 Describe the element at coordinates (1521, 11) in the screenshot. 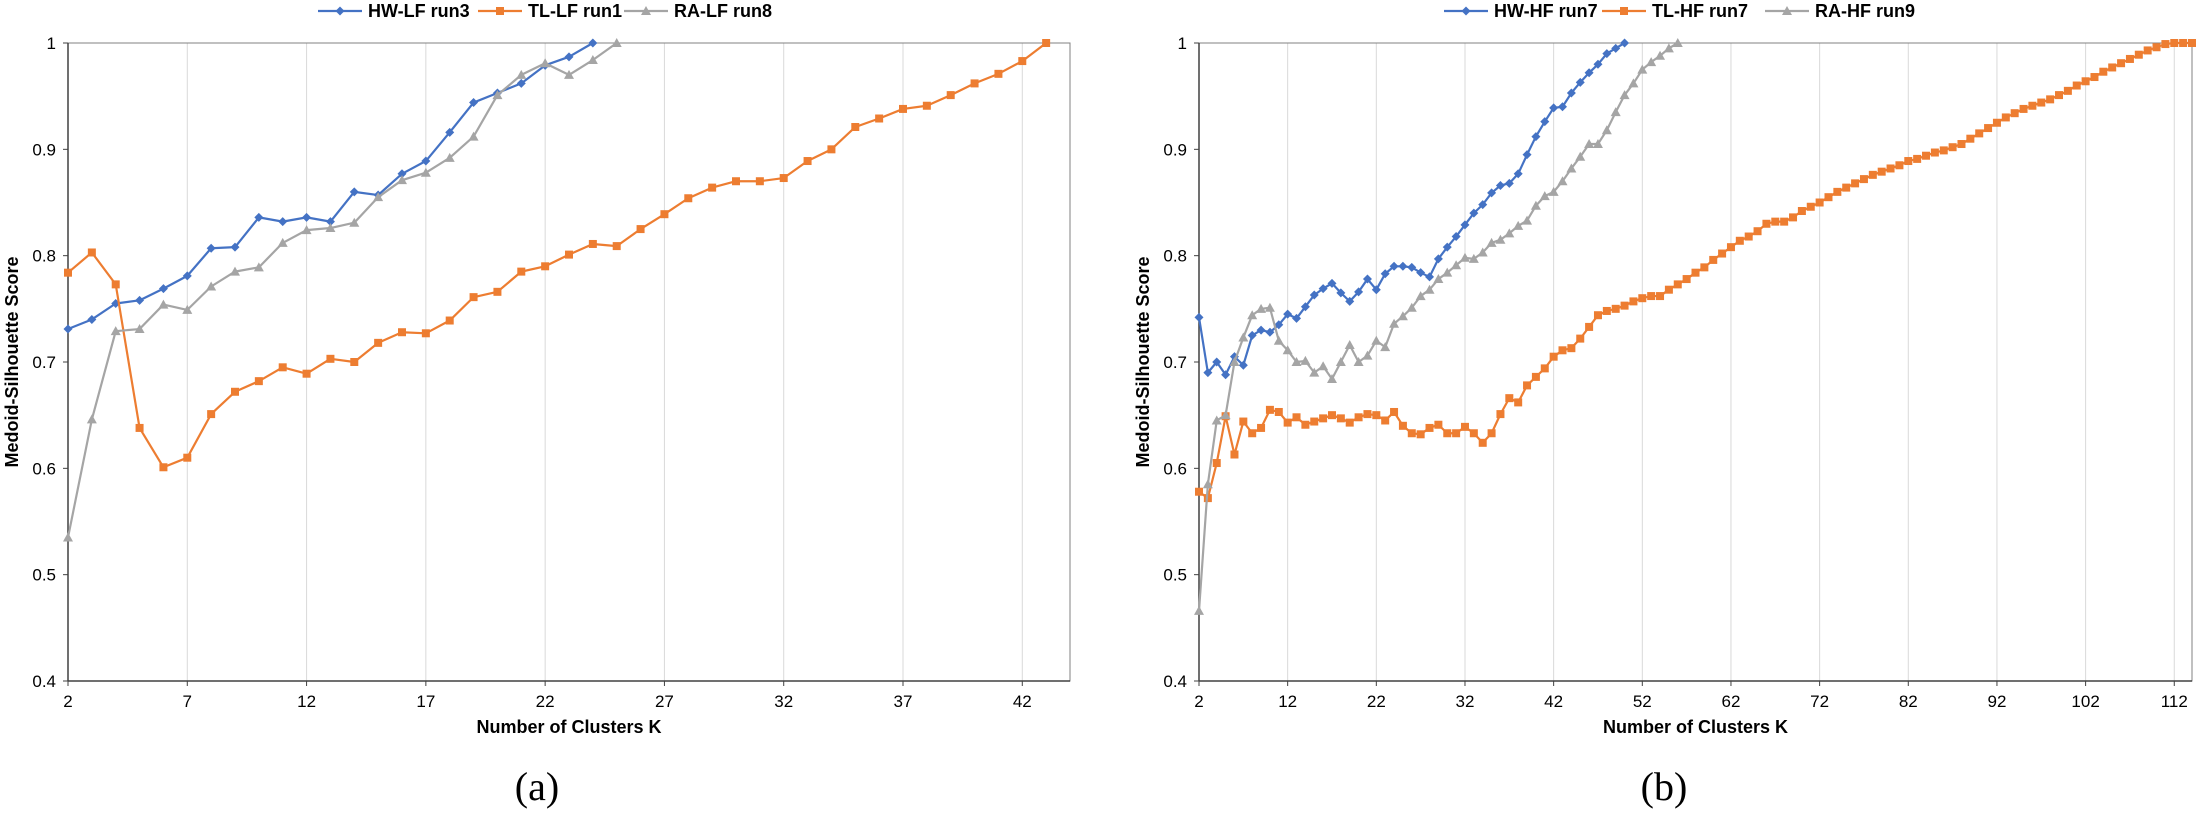

I see `legend-entry: HW-HF run7` at that location.